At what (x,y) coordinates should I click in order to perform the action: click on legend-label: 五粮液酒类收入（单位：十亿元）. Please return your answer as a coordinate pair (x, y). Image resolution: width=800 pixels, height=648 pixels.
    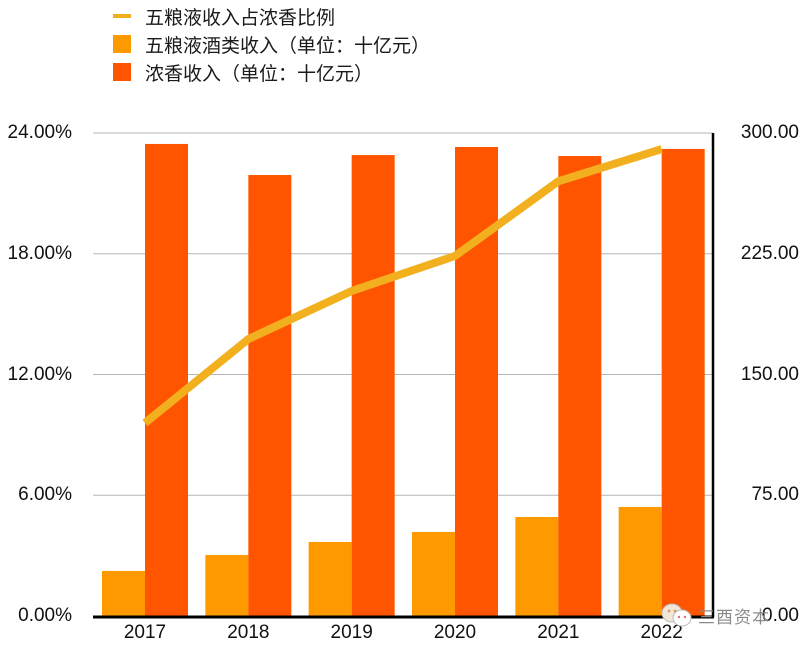
    Looking at the image, I should click on (288, 45).